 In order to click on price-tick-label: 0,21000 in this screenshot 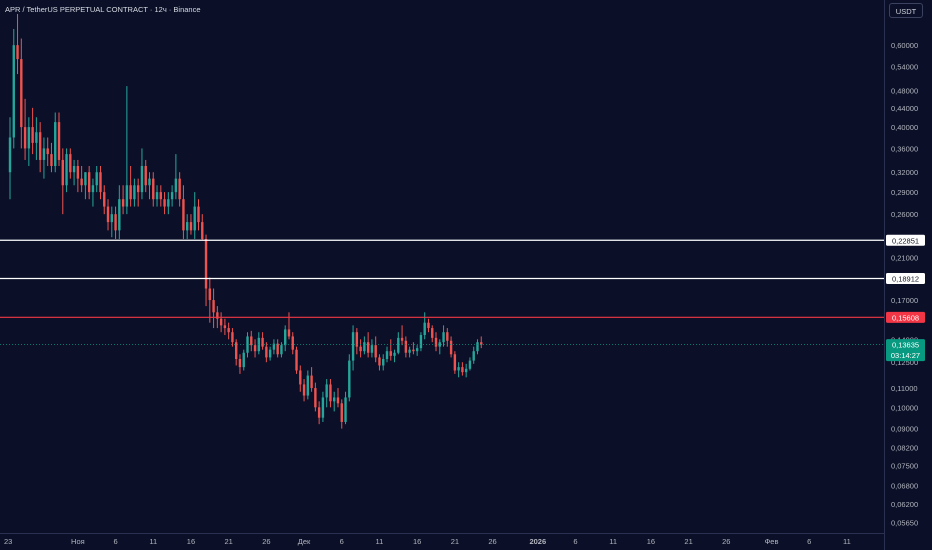, I will do `click(904, 257)`.